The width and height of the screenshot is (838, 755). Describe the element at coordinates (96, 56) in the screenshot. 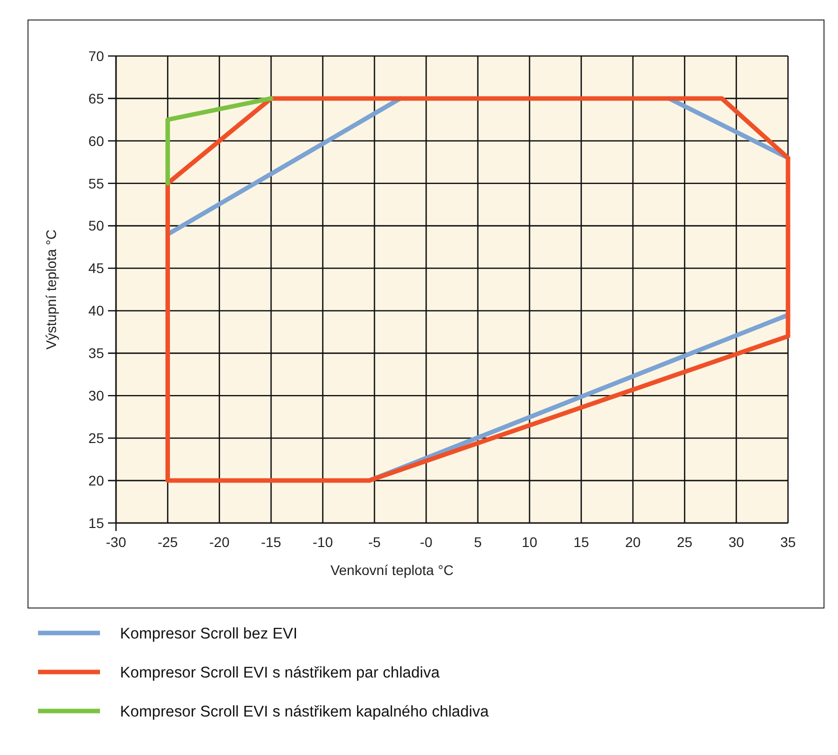

I see `y-tick-label: 70` at that location.